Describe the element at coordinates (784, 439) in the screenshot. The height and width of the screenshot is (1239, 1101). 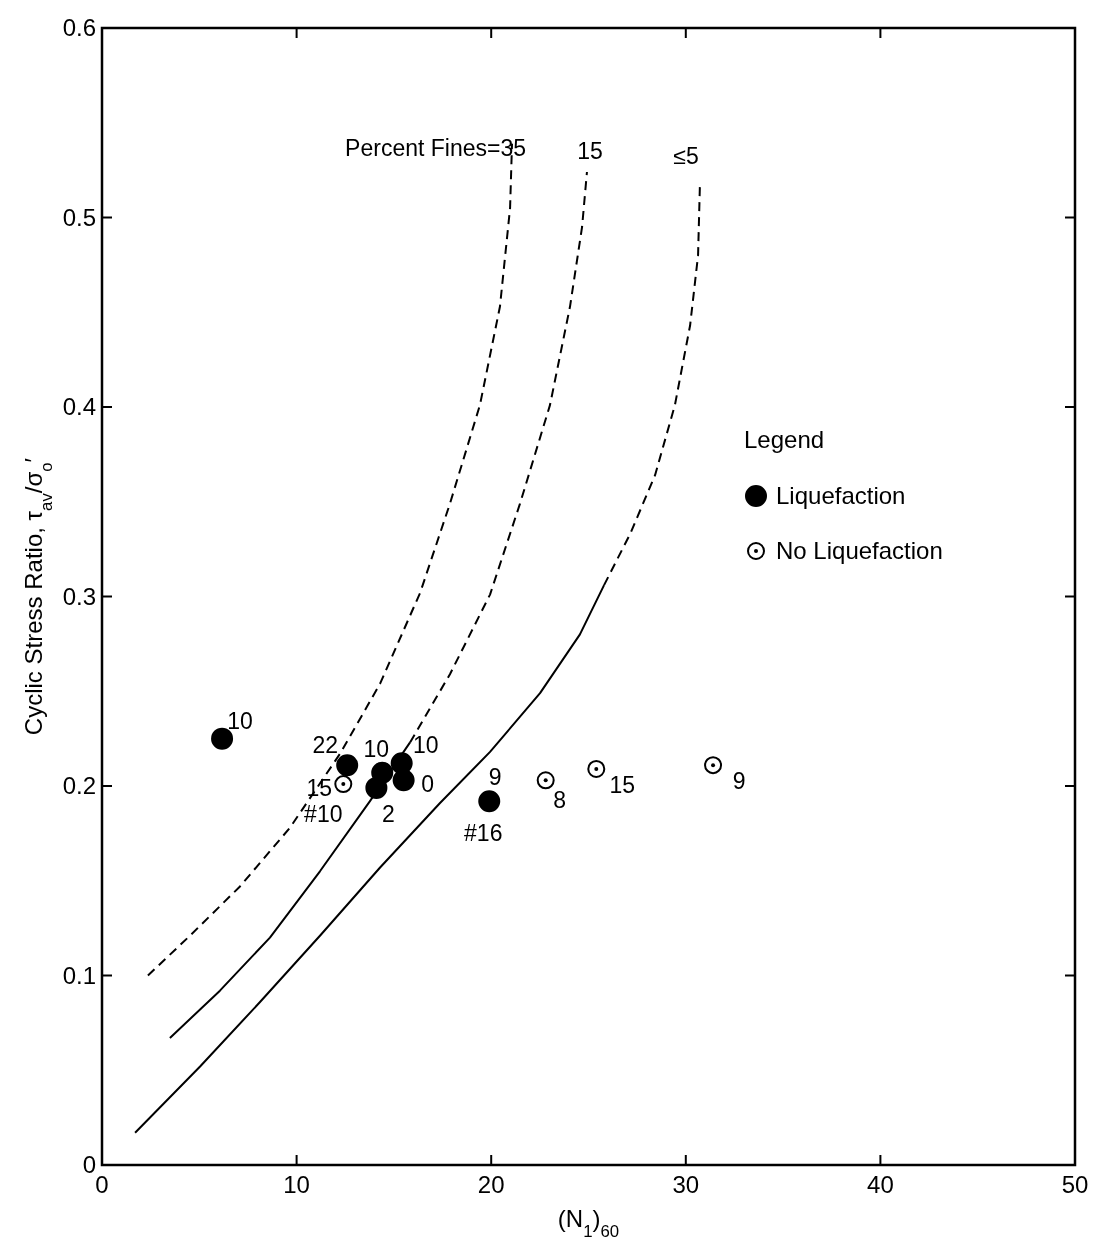
I see `legend-title: Legend` at that location.